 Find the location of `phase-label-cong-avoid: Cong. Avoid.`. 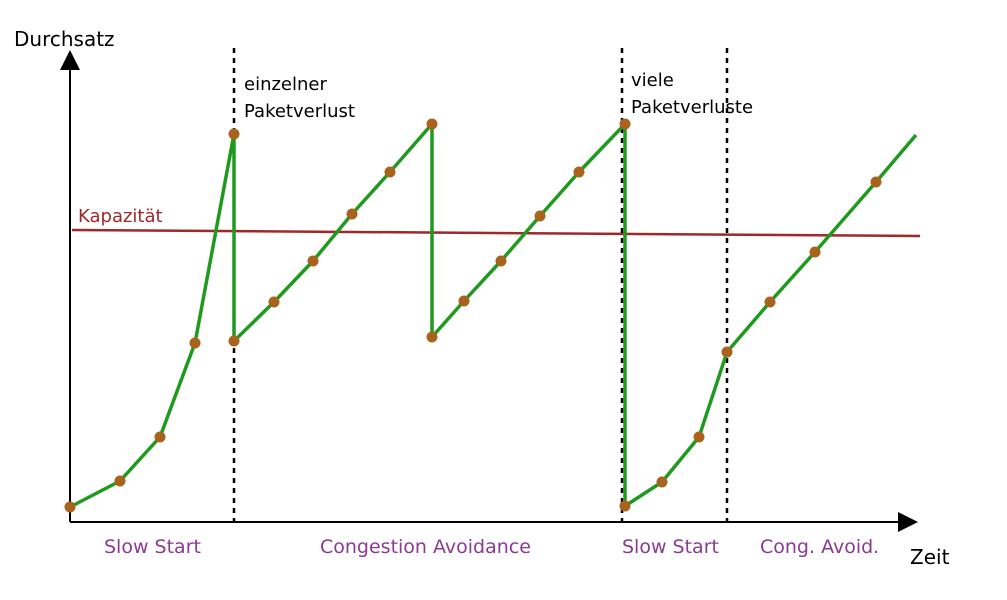

phase-label-cong-avoid: Cong. Avoid. is located at coordinates (819, 547).